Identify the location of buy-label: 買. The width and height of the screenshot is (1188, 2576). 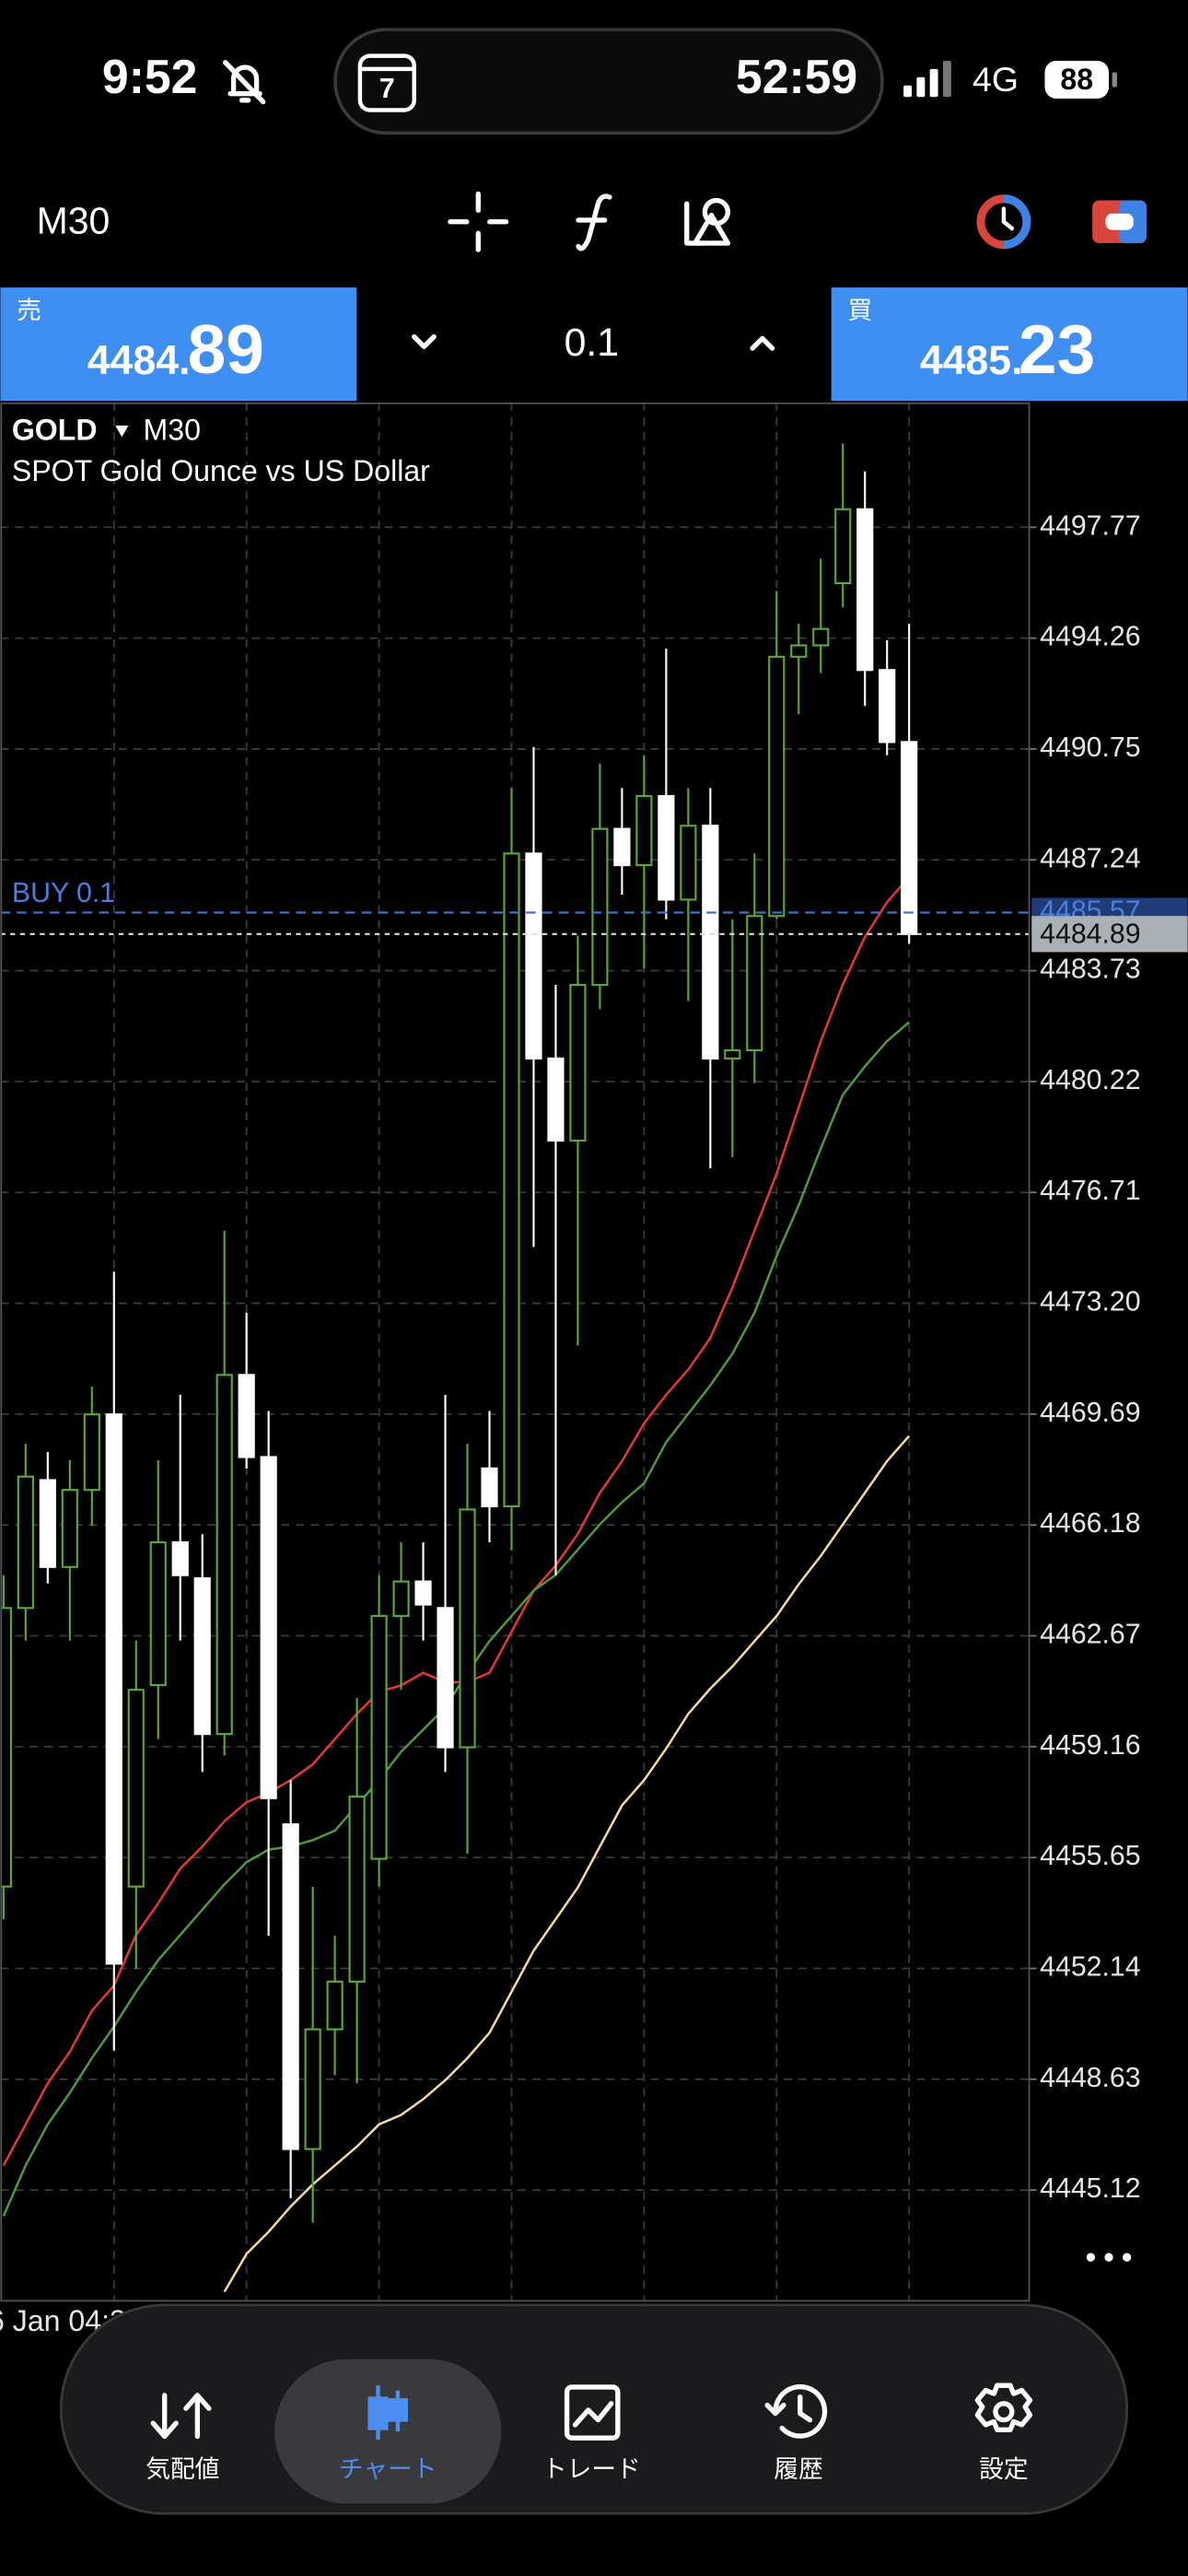
(859, 310).